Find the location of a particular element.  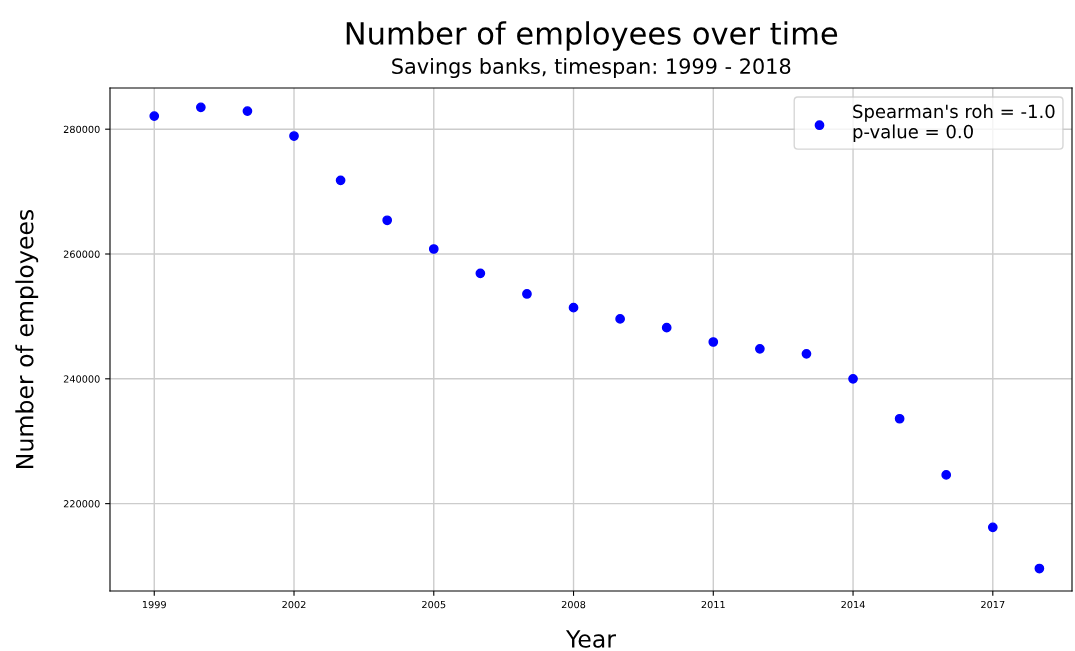

y-axis-title: Number of employees is located at coordinates (27, 338).